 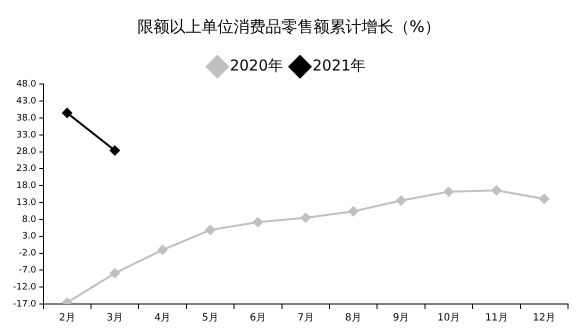 What do you see at coordinates (210, 318) in the screenshot?
I see `x-tick-label: 5月` at bounding box center [210, 318].